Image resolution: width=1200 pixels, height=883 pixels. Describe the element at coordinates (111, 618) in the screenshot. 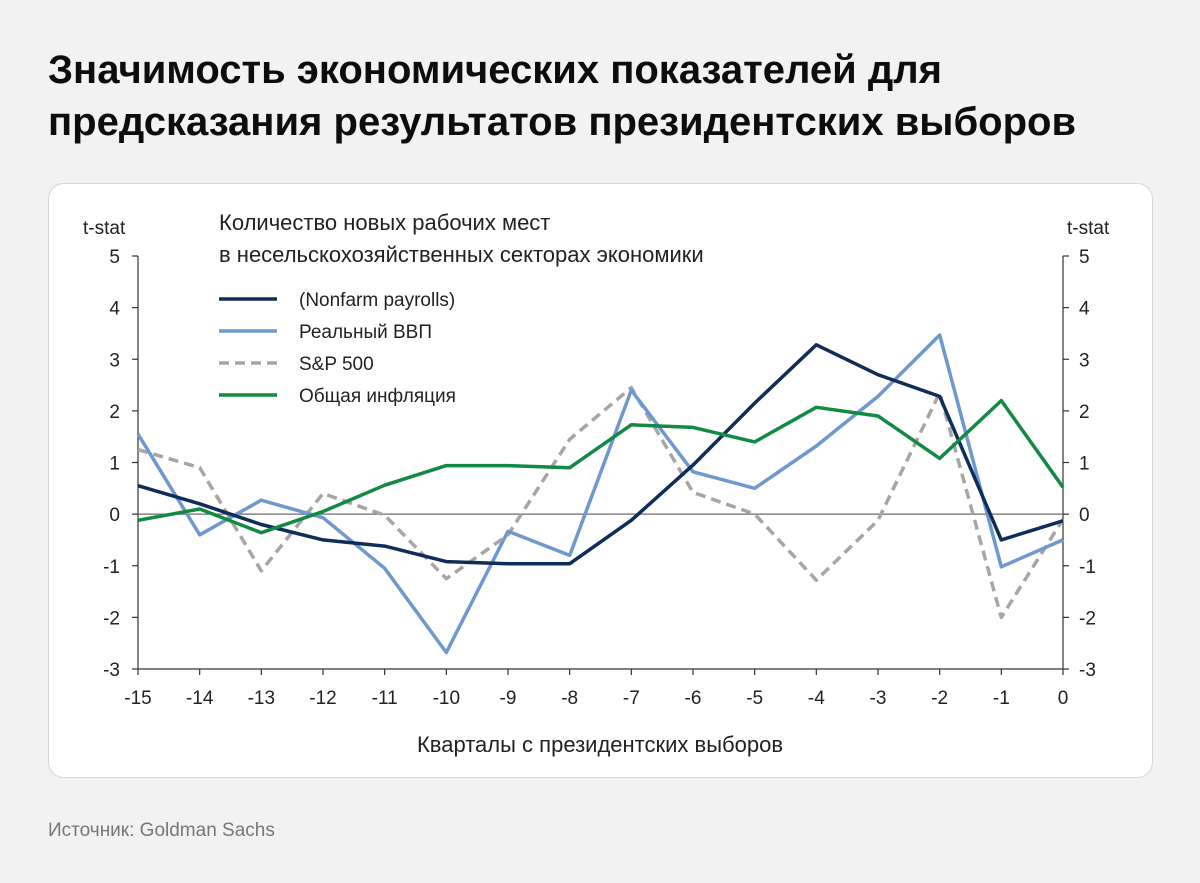

I see `y-tick-label-left: -2` at that location.